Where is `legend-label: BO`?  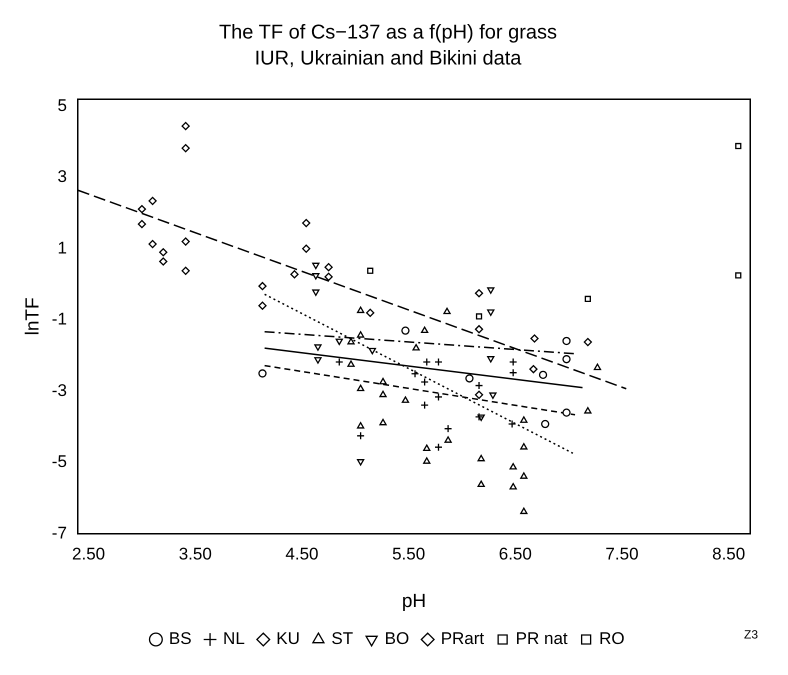 legend-label: BO is located at coordinates (397, 638).